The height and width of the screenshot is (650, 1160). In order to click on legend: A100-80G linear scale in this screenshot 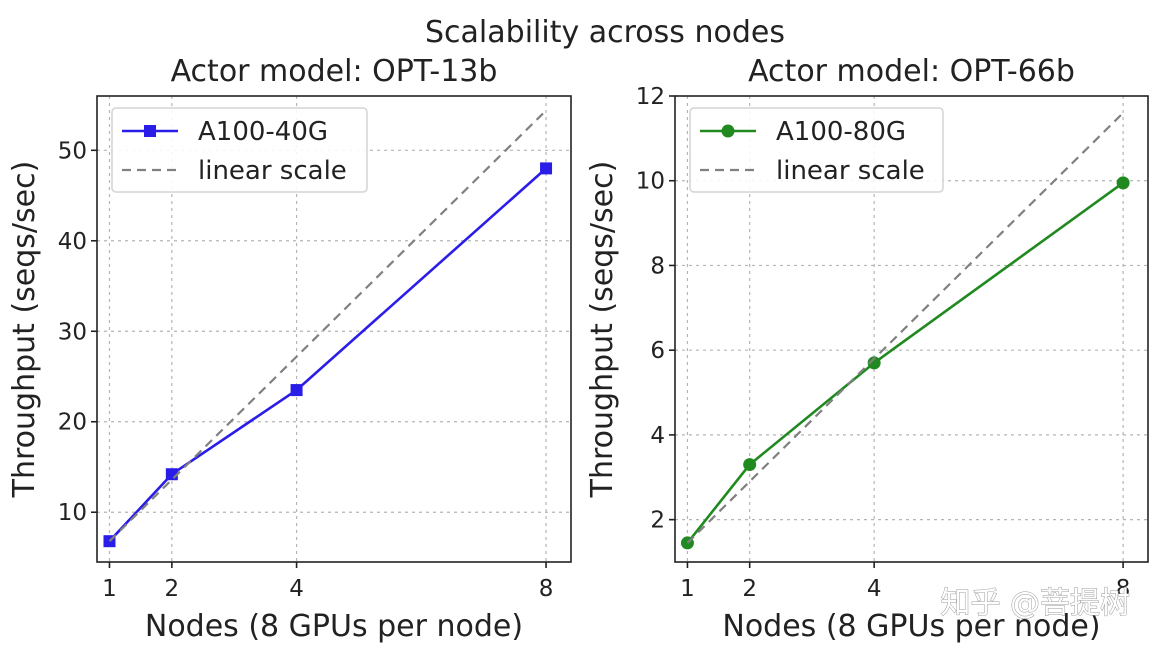, I will do `click(816, 150)`.